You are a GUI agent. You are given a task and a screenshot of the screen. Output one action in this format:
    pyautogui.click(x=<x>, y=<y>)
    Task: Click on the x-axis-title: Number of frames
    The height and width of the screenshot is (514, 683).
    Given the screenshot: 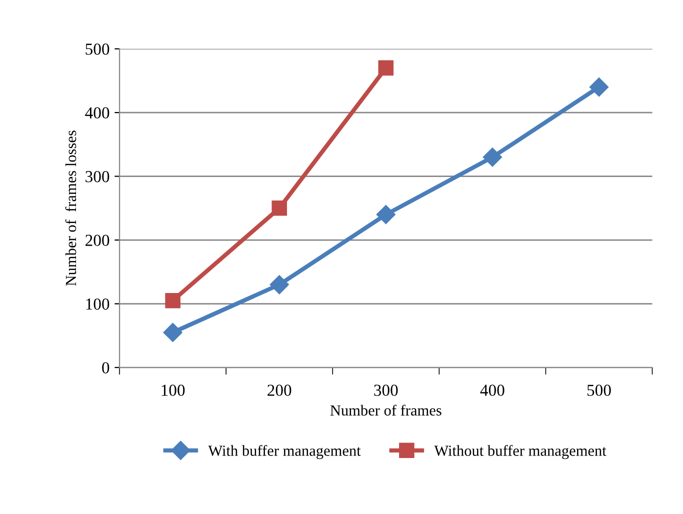 What is the action you would take?
    pyautogui.click(x=386, y=410)
    